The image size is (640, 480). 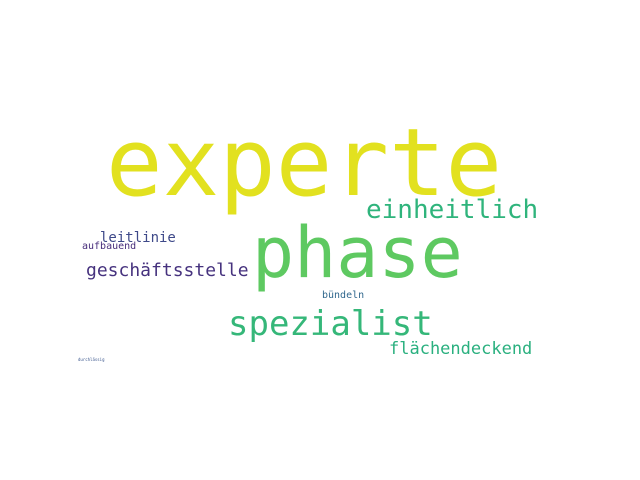 What do you see at coordinates (167, 270) in the screenshot?
I see `word-geschaeftsstelle: geschäftsstelle` at bounding box center [167, 270].